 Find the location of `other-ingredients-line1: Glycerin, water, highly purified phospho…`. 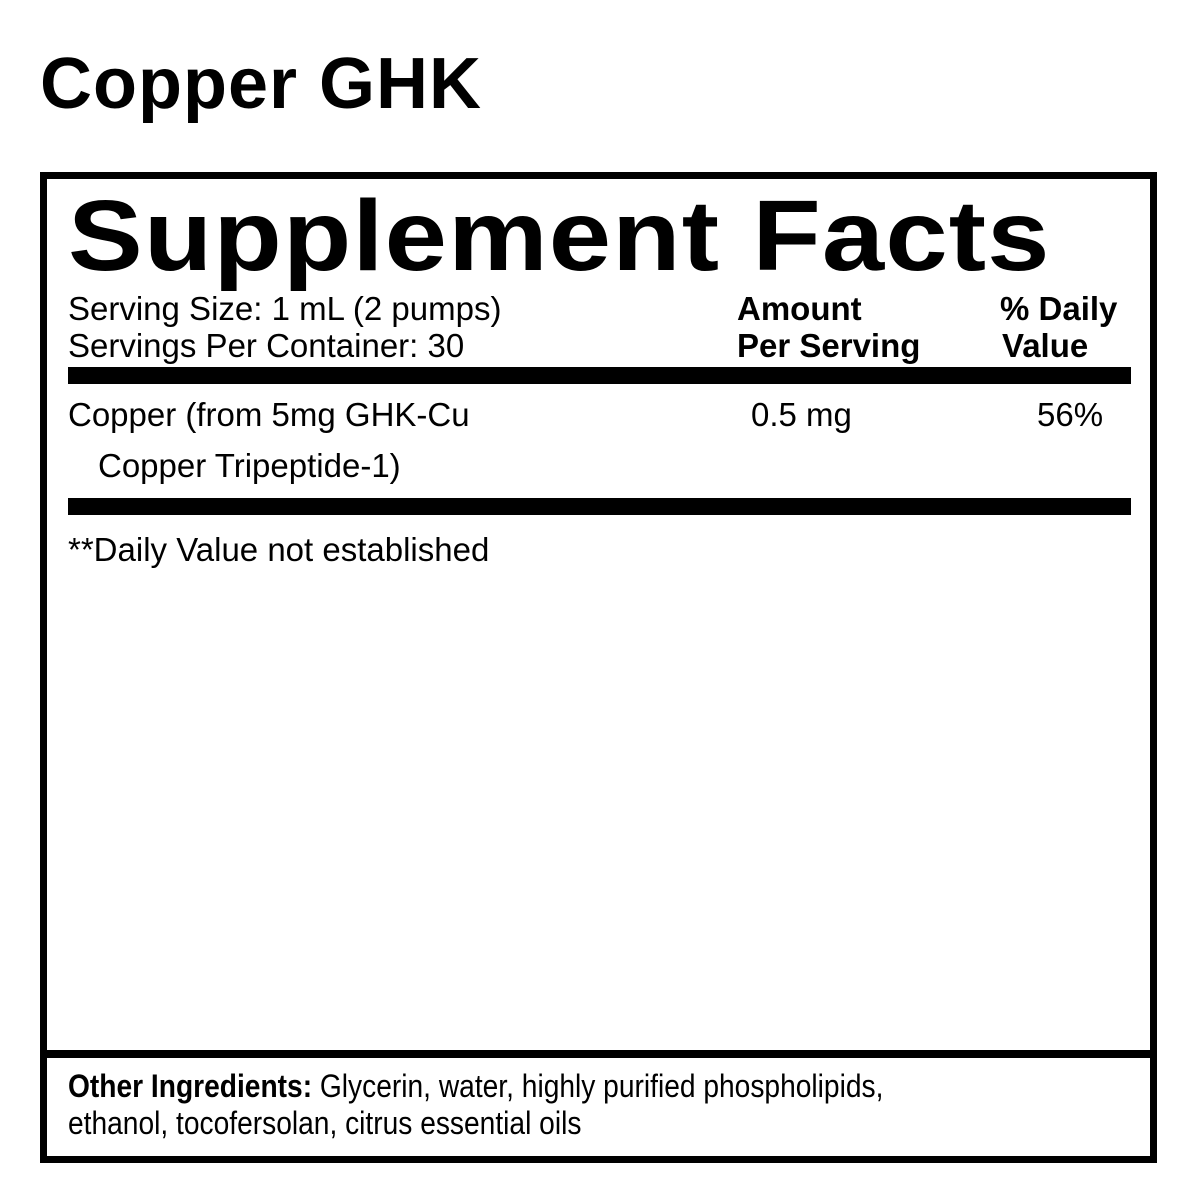

other-ingredients-line1: Glycerin, water, highly purified phospho… is located at coordinates (598, 1086).